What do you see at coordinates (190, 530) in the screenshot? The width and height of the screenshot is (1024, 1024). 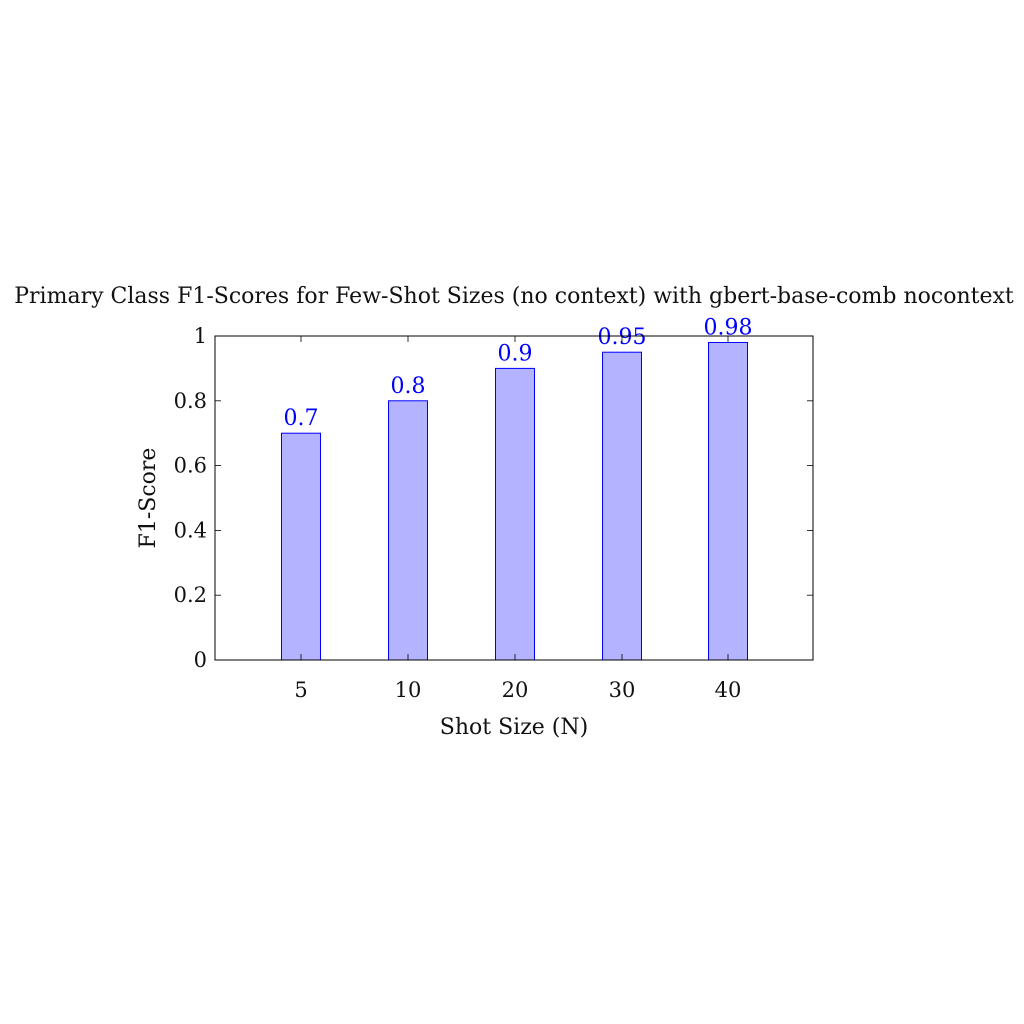 I see `y-tick-label: 0.4` at bounding box center [190, 530].